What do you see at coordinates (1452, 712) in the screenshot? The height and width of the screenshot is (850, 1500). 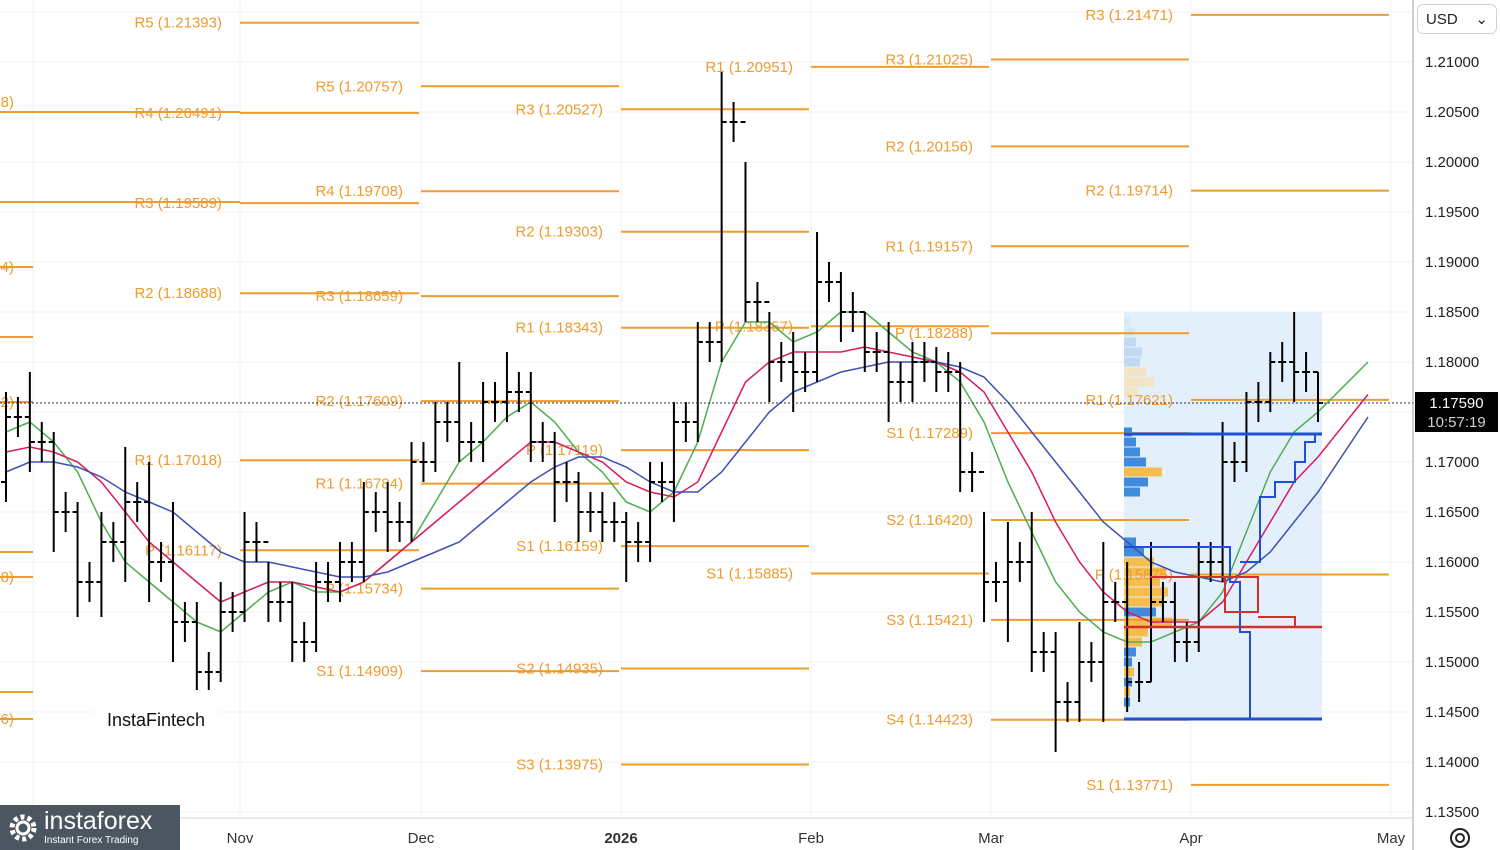 I see `price-tick-label: 1.14500` at bounding box center [1452, 712].